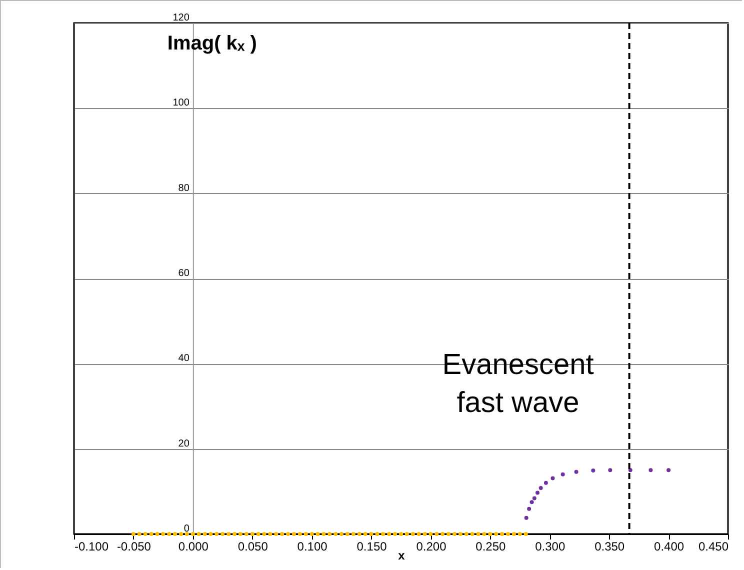 This screenshot has width=744, height=570. I want to click on x-tick-label: 0.350, so click(609, 547).